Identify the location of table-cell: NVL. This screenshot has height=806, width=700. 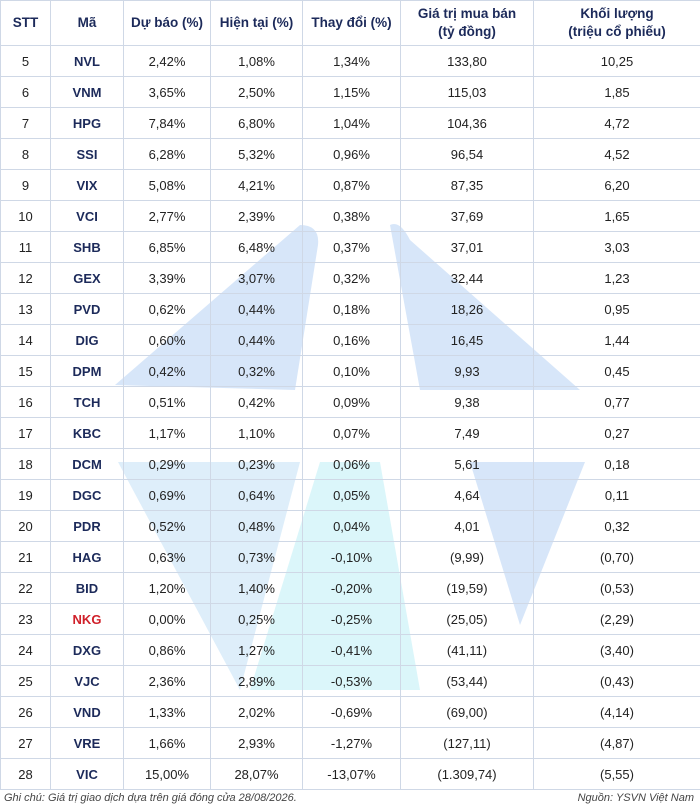
(87, 61).